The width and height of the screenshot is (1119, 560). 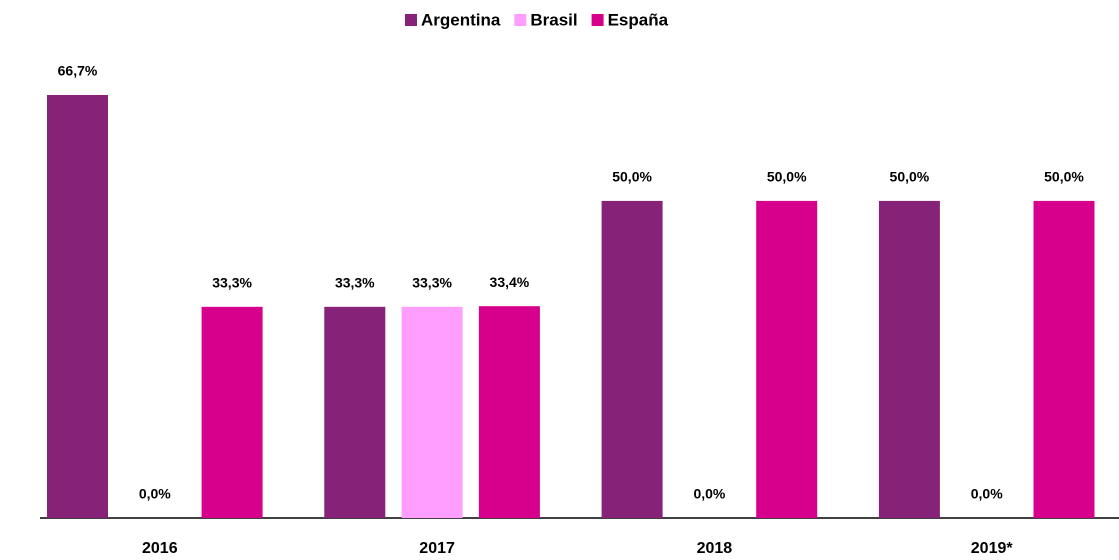 I want to click on legend-label: Argentina, so click(x=461, y=19).